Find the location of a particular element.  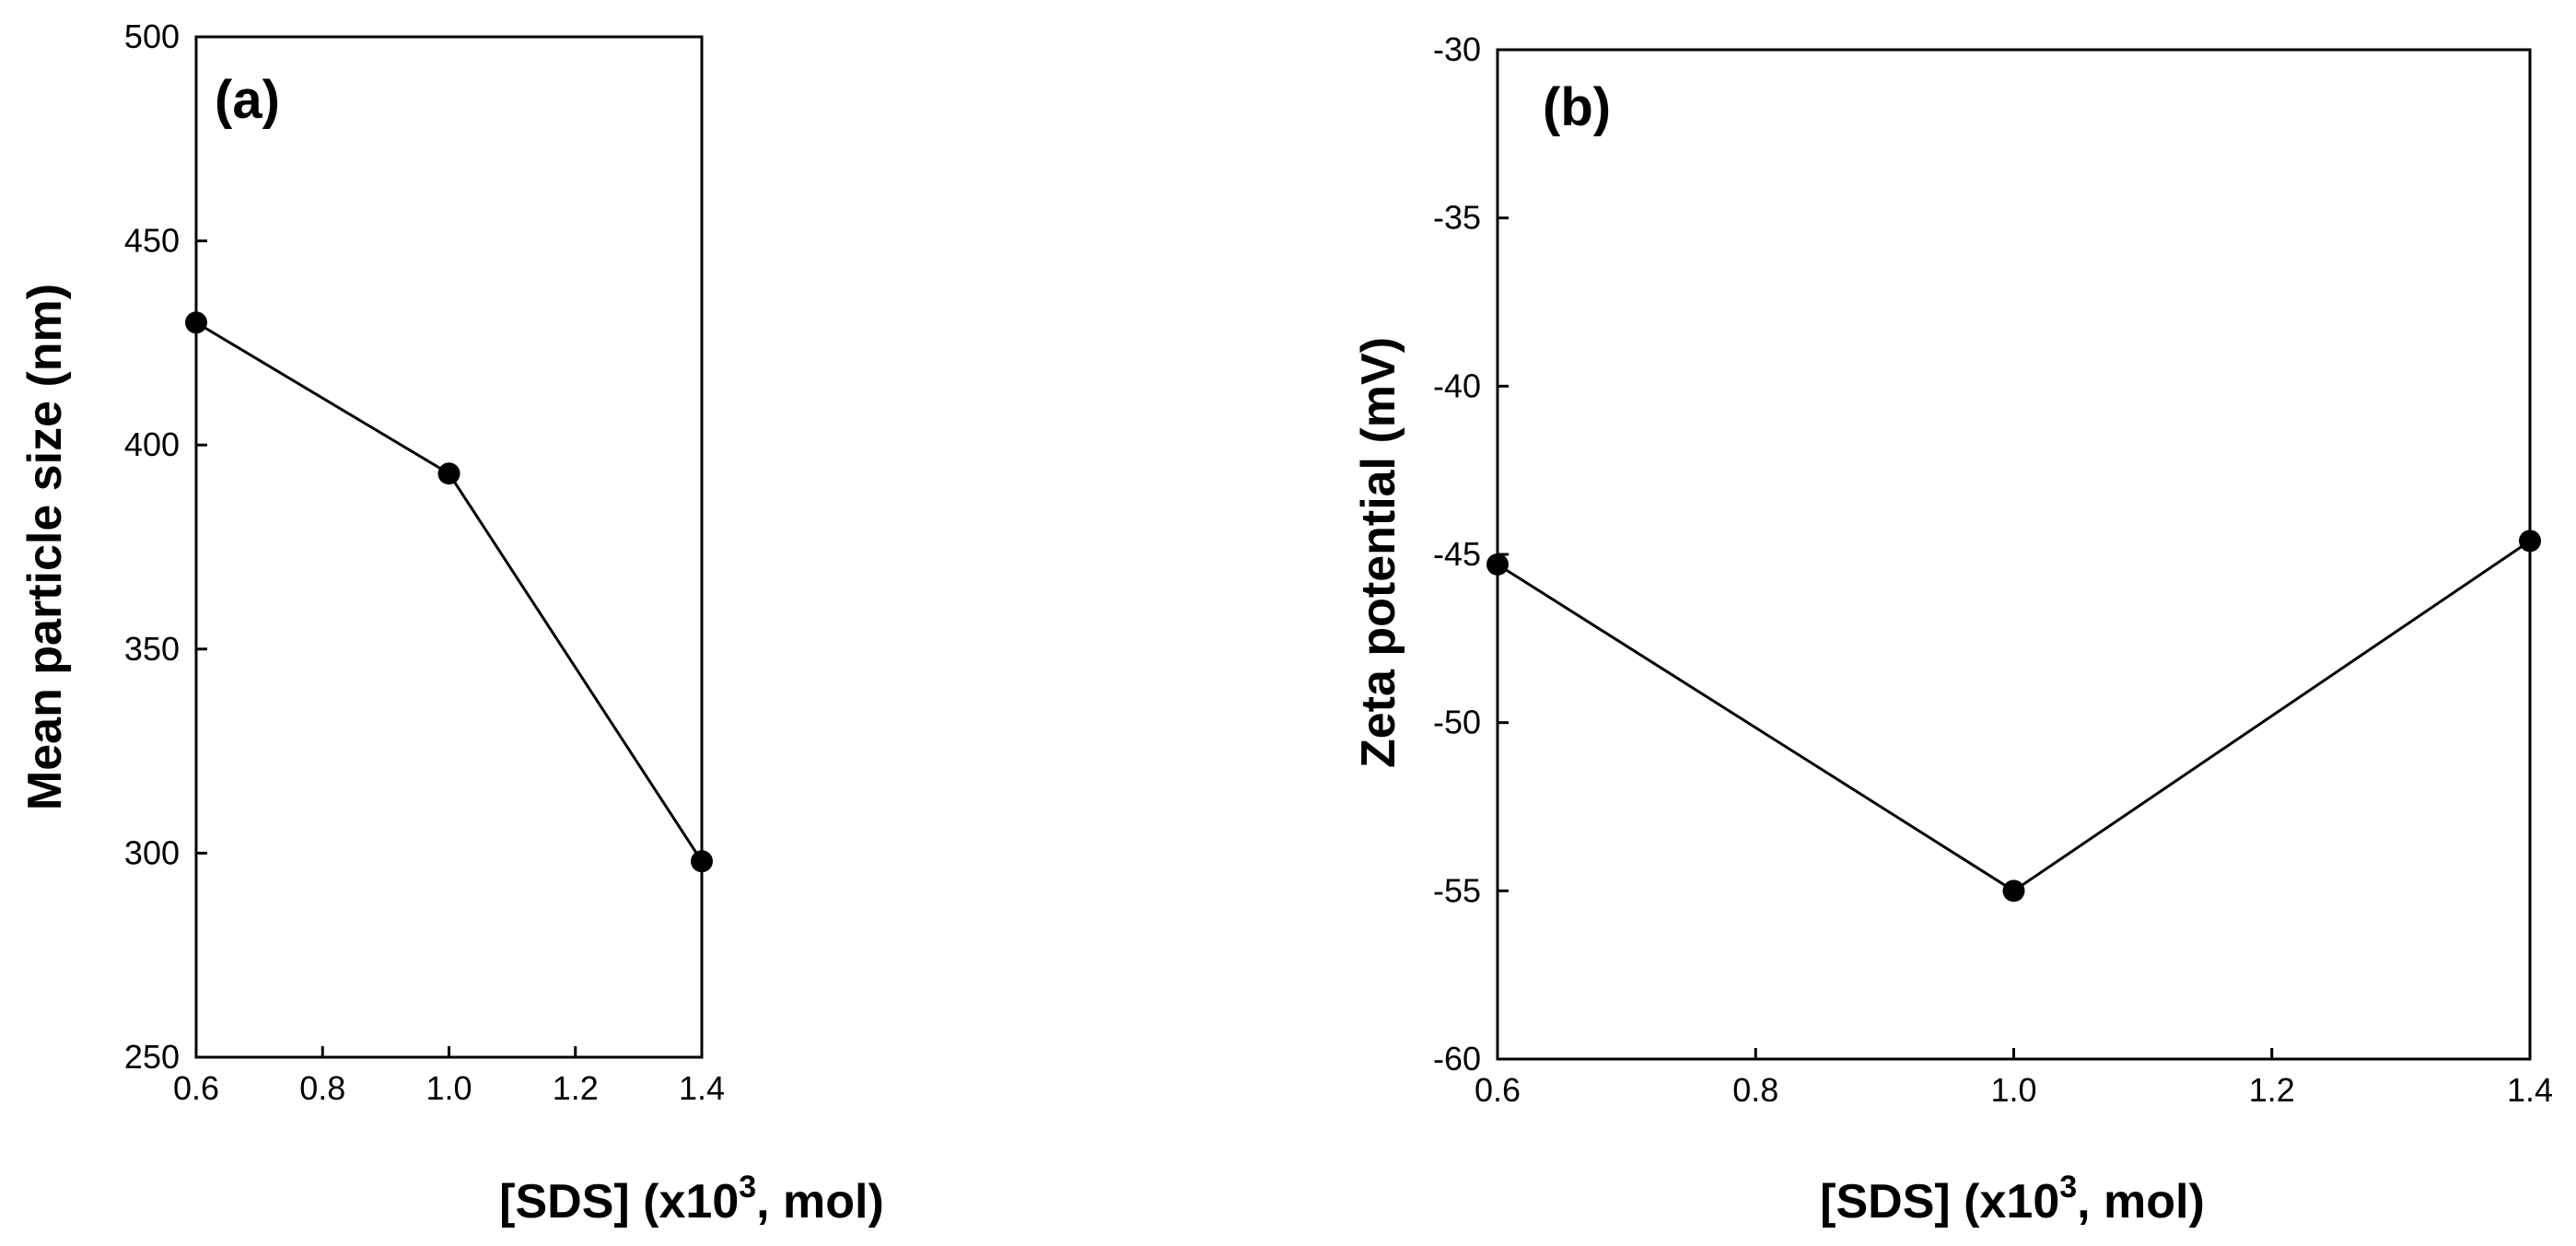

y-axis-title: Mean particle size (nm) is located at coordinates (45, 547).